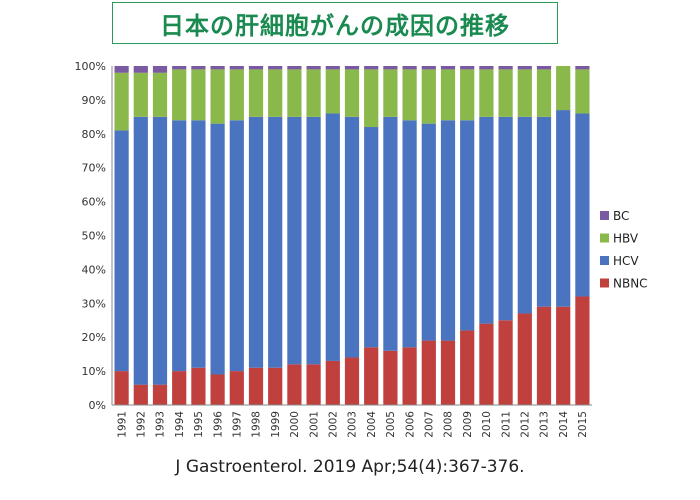 The image size is (700, 500). What do you see at coordinates (332, 68) in the screenshot?
I see `bar-bc-2002` at bounding box center [332, 68].